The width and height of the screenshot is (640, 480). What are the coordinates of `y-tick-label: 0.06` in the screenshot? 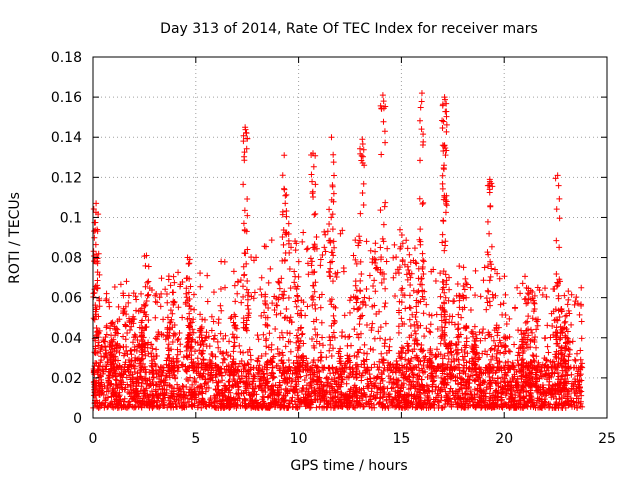 It's located at (66, 299).